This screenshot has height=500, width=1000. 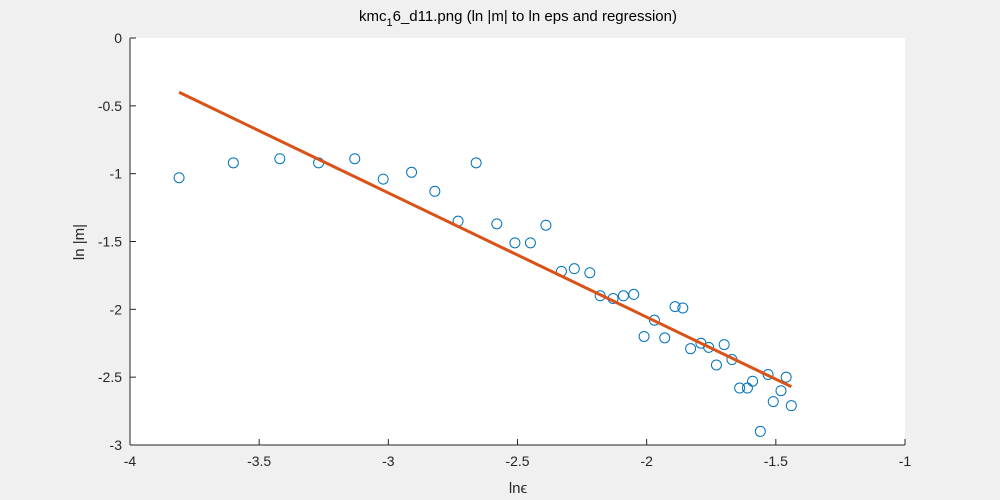 What do you see at coordinates (373, 16) in the screenshot?
I see `title-prefix: kmc` at bounding box center [373, 16].